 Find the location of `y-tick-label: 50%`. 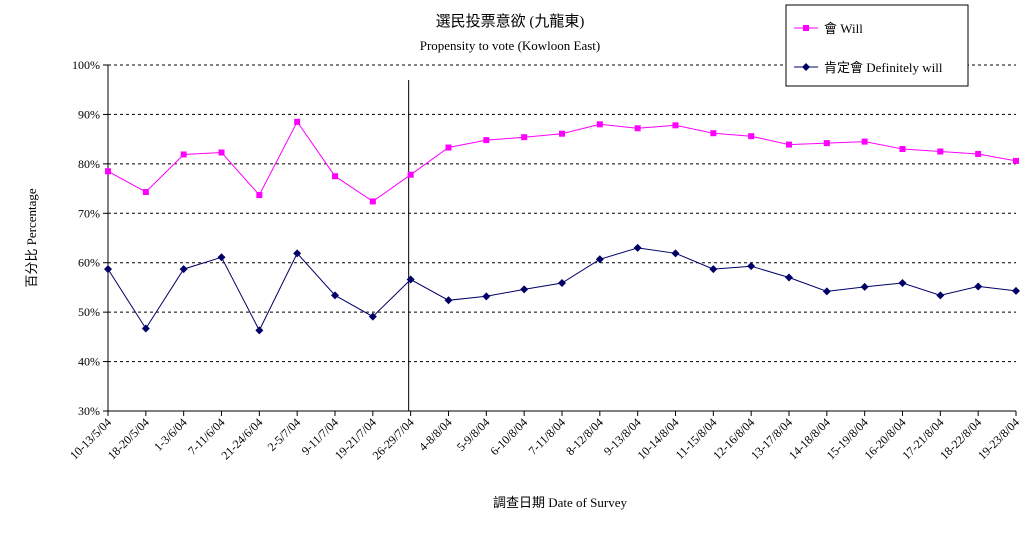

y-tick-label: 50% is located at coordinates (89, 312).